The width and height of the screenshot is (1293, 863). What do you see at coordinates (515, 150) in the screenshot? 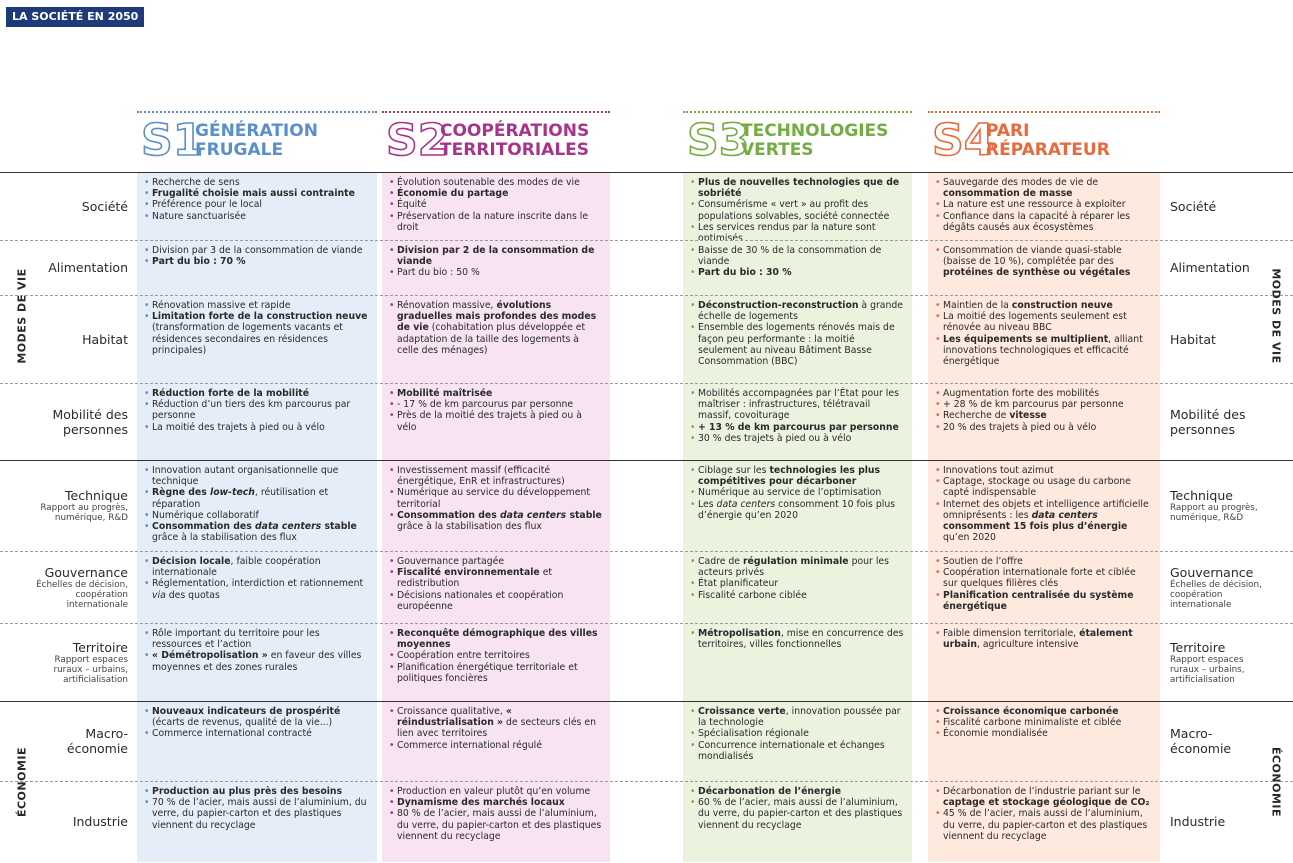
I see `scenario-name-line: TERRITORIALES` at bounding box center [515, 150].